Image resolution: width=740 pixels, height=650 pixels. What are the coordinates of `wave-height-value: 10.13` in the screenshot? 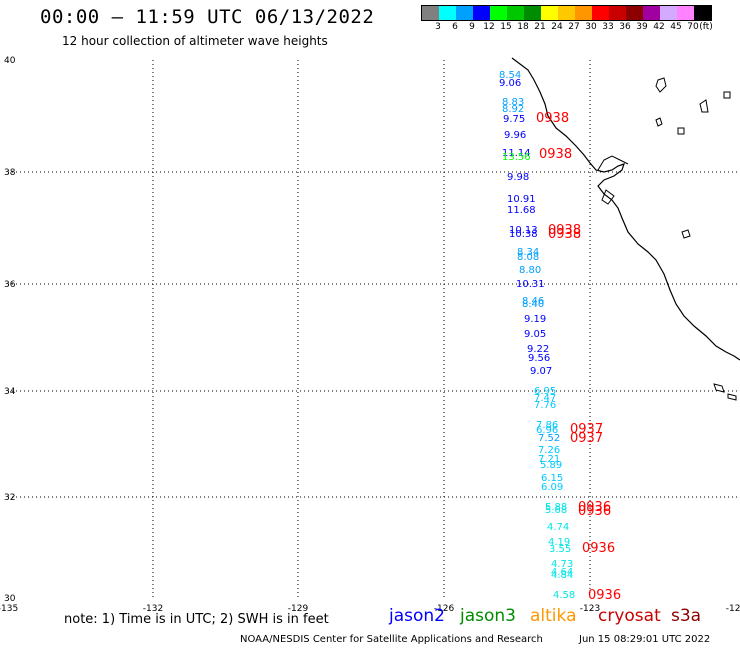 It's located at (523, 230).